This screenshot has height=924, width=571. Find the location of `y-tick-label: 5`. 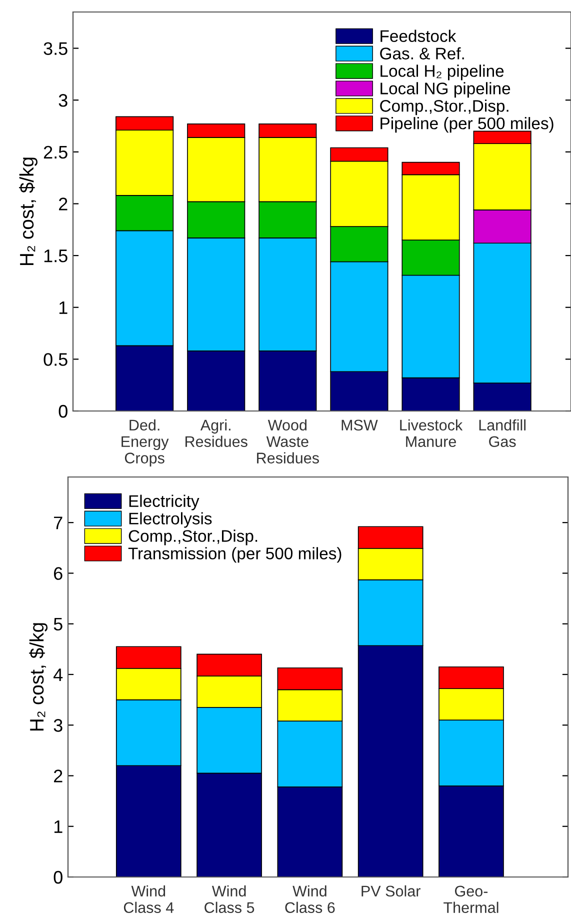

y-tick-label: 5 is located at coordinates (58, 624).